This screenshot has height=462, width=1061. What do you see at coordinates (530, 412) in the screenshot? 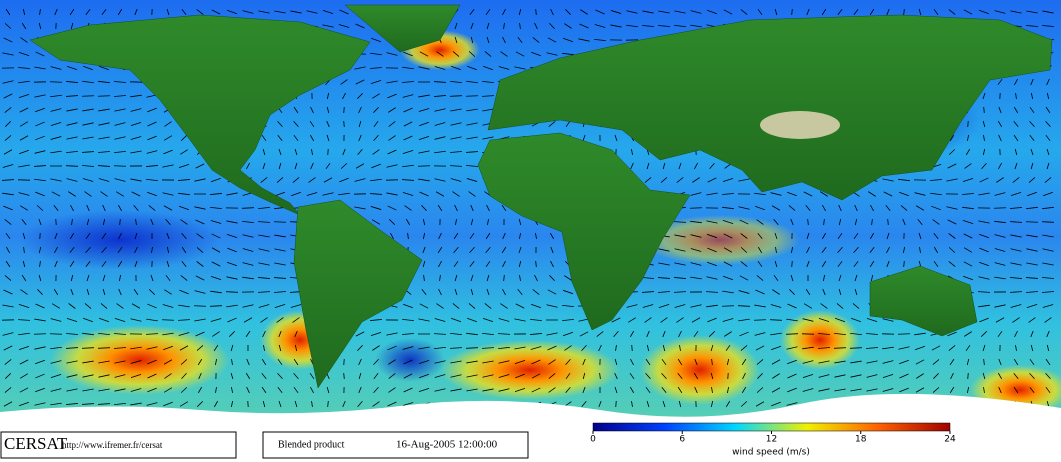
I see `antarctica` at bounding box center [530, 412].